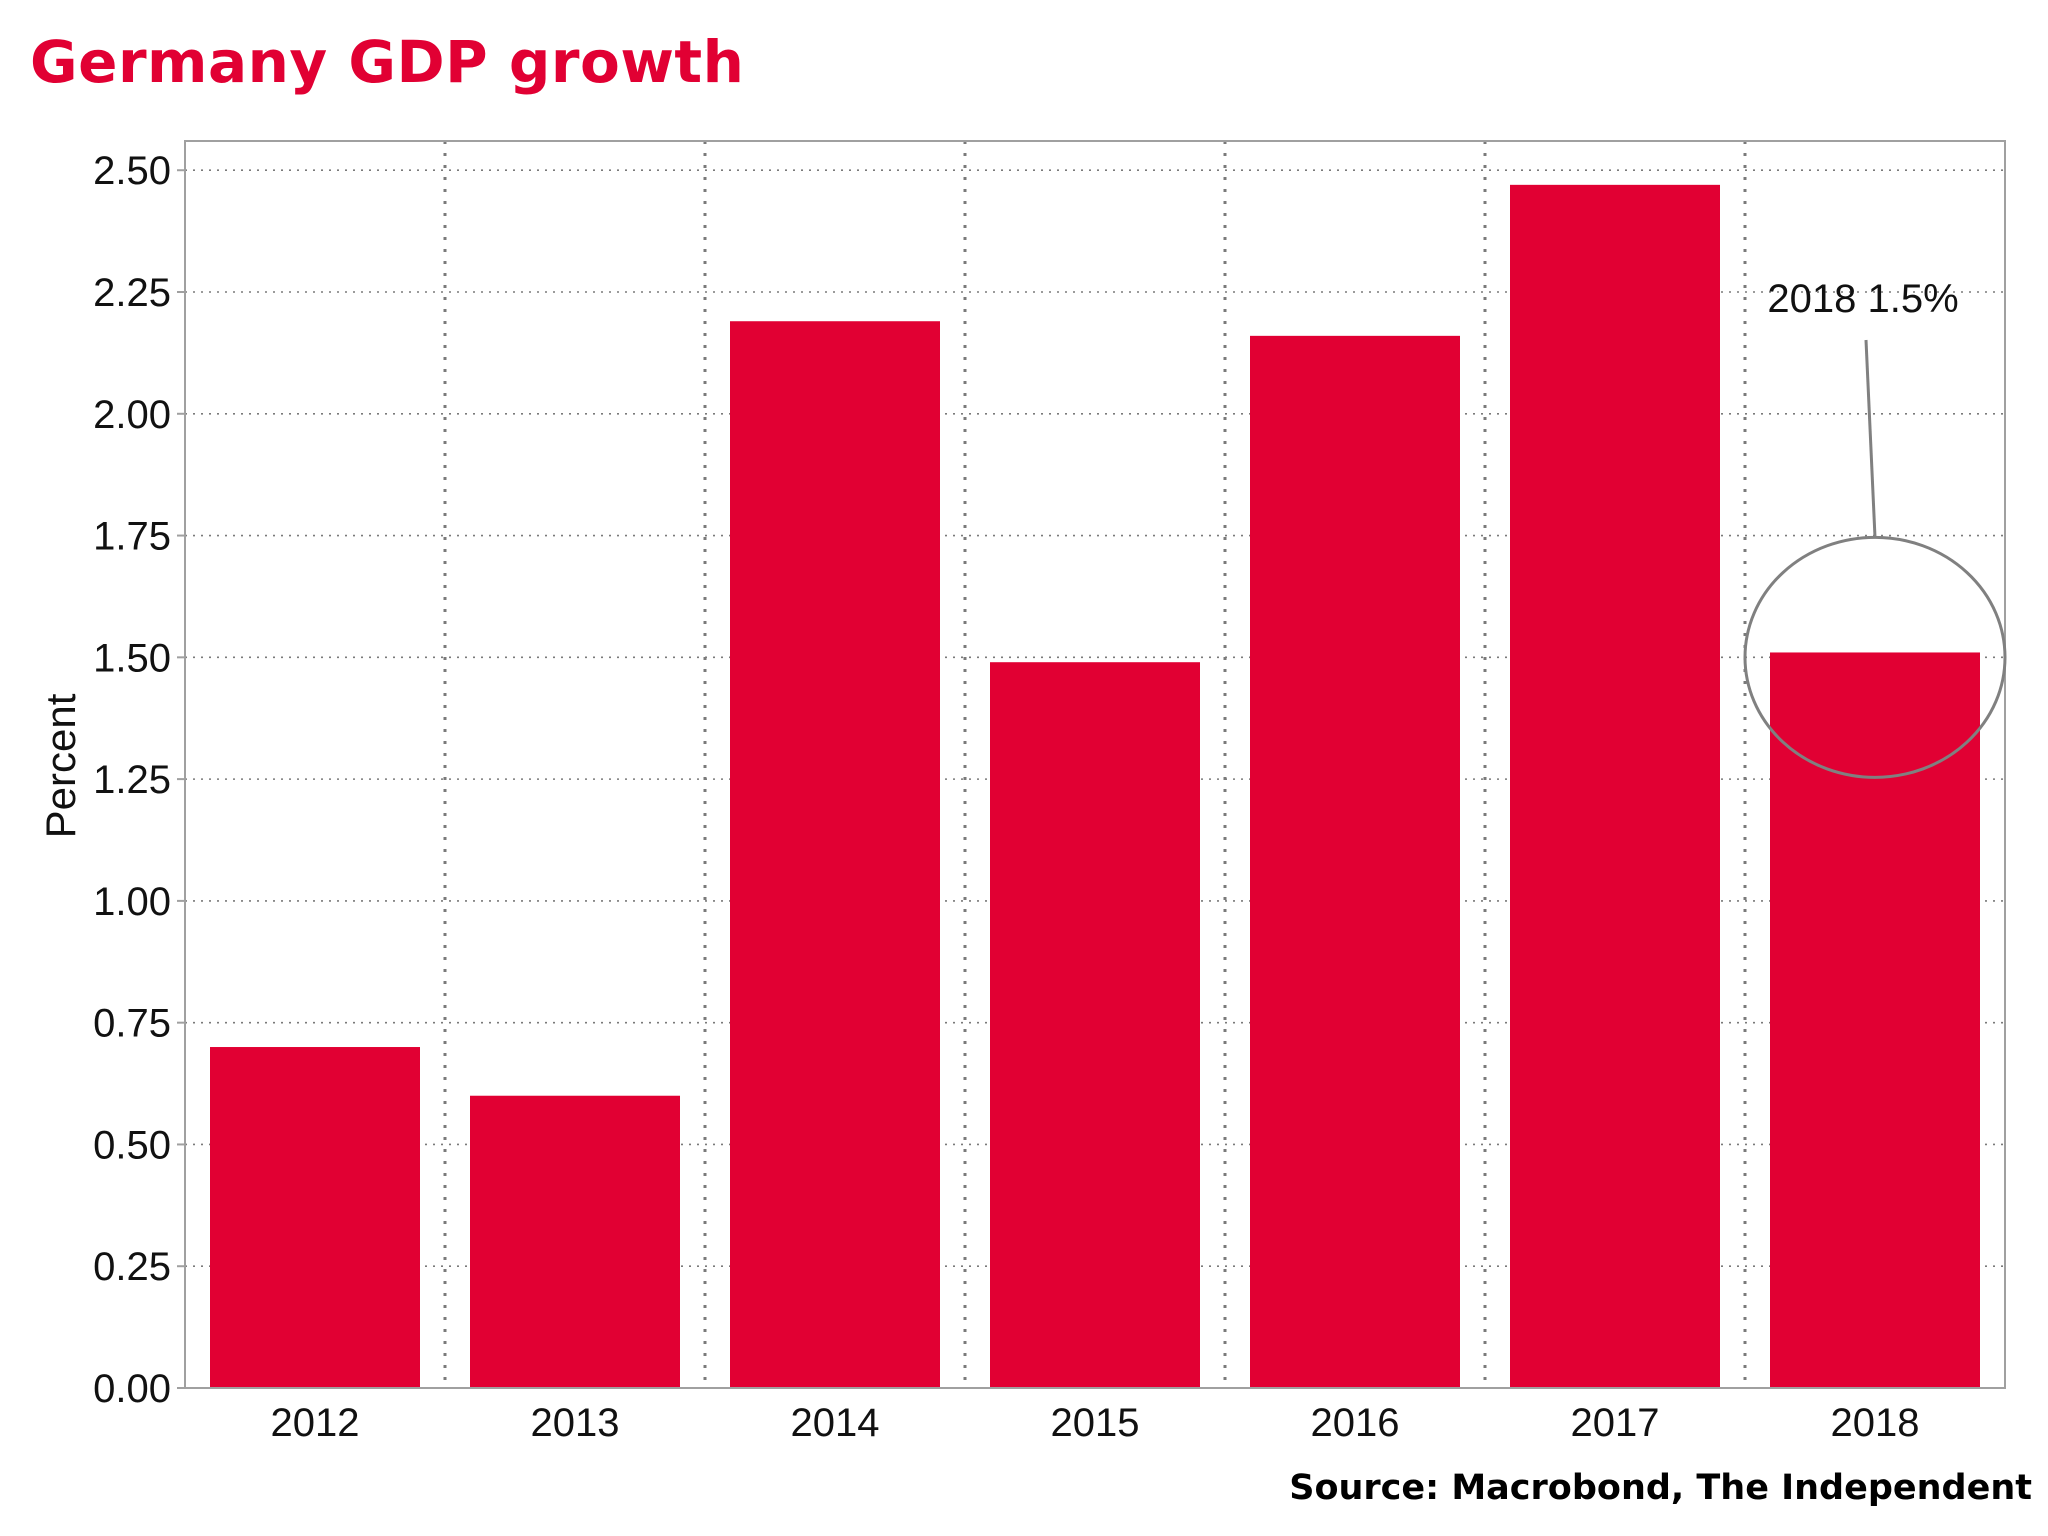 The image size is (2048, 1536). What do you see at coordinates (60, 765) in the screenshot?
I see `y-axis-label: Percent` at bounding box center [60, 765].